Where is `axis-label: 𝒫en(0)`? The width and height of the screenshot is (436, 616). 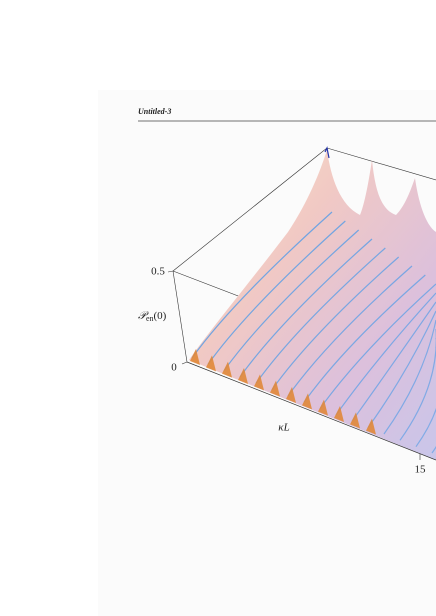 axis-label: 𝒫en(0) is located at coordinates (152, 316).